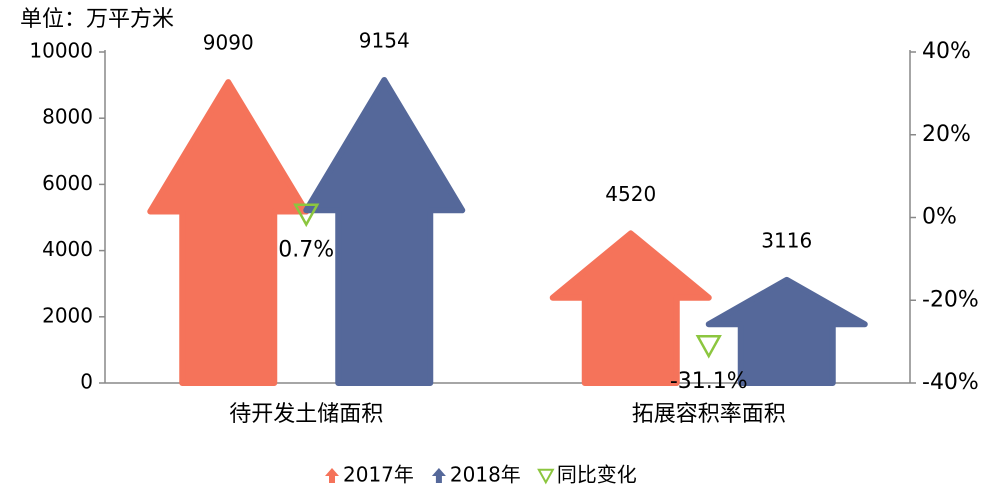 The height and width of the screenshot is (500, 1000). Describe the element at coordinates (306, 414) in the screenshot. I see `x-tick-label: 待开发土储面积` at that location.